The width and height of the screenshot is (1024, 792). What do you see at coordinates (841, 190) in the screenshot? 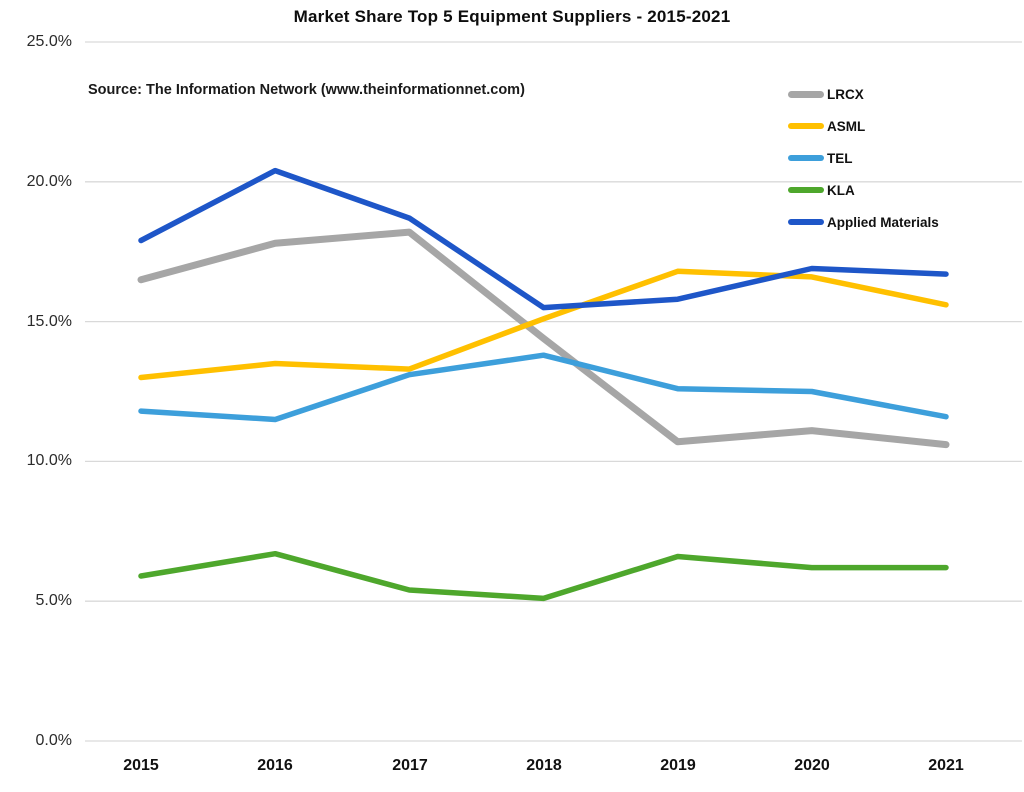
I see `legend-label-kla: KLA` at bounding box center [841, 190].